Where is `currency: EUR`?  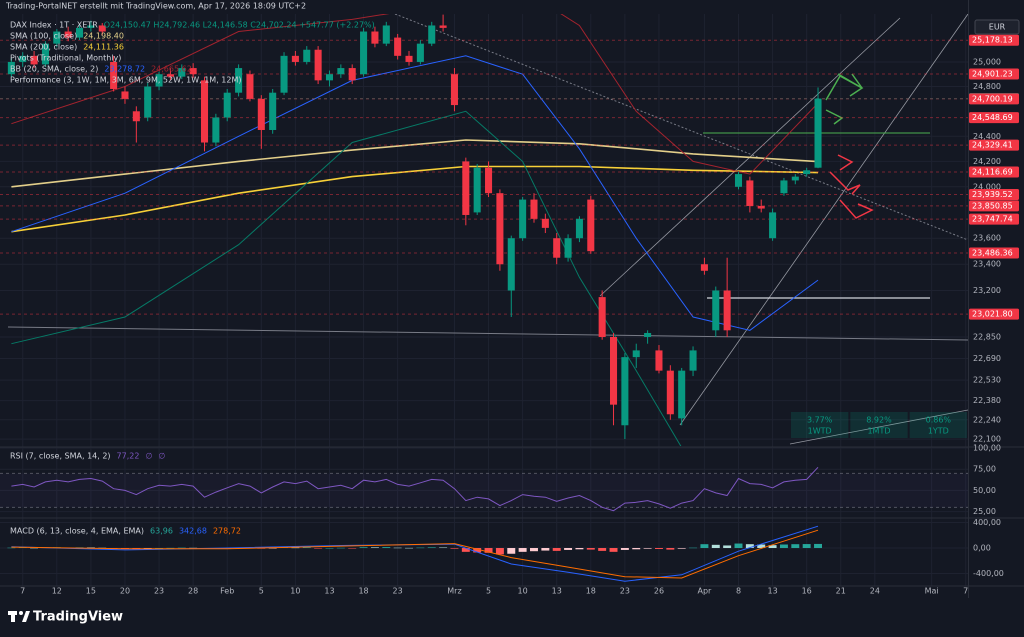 currency: EUR is located at coordinates (997, 27).